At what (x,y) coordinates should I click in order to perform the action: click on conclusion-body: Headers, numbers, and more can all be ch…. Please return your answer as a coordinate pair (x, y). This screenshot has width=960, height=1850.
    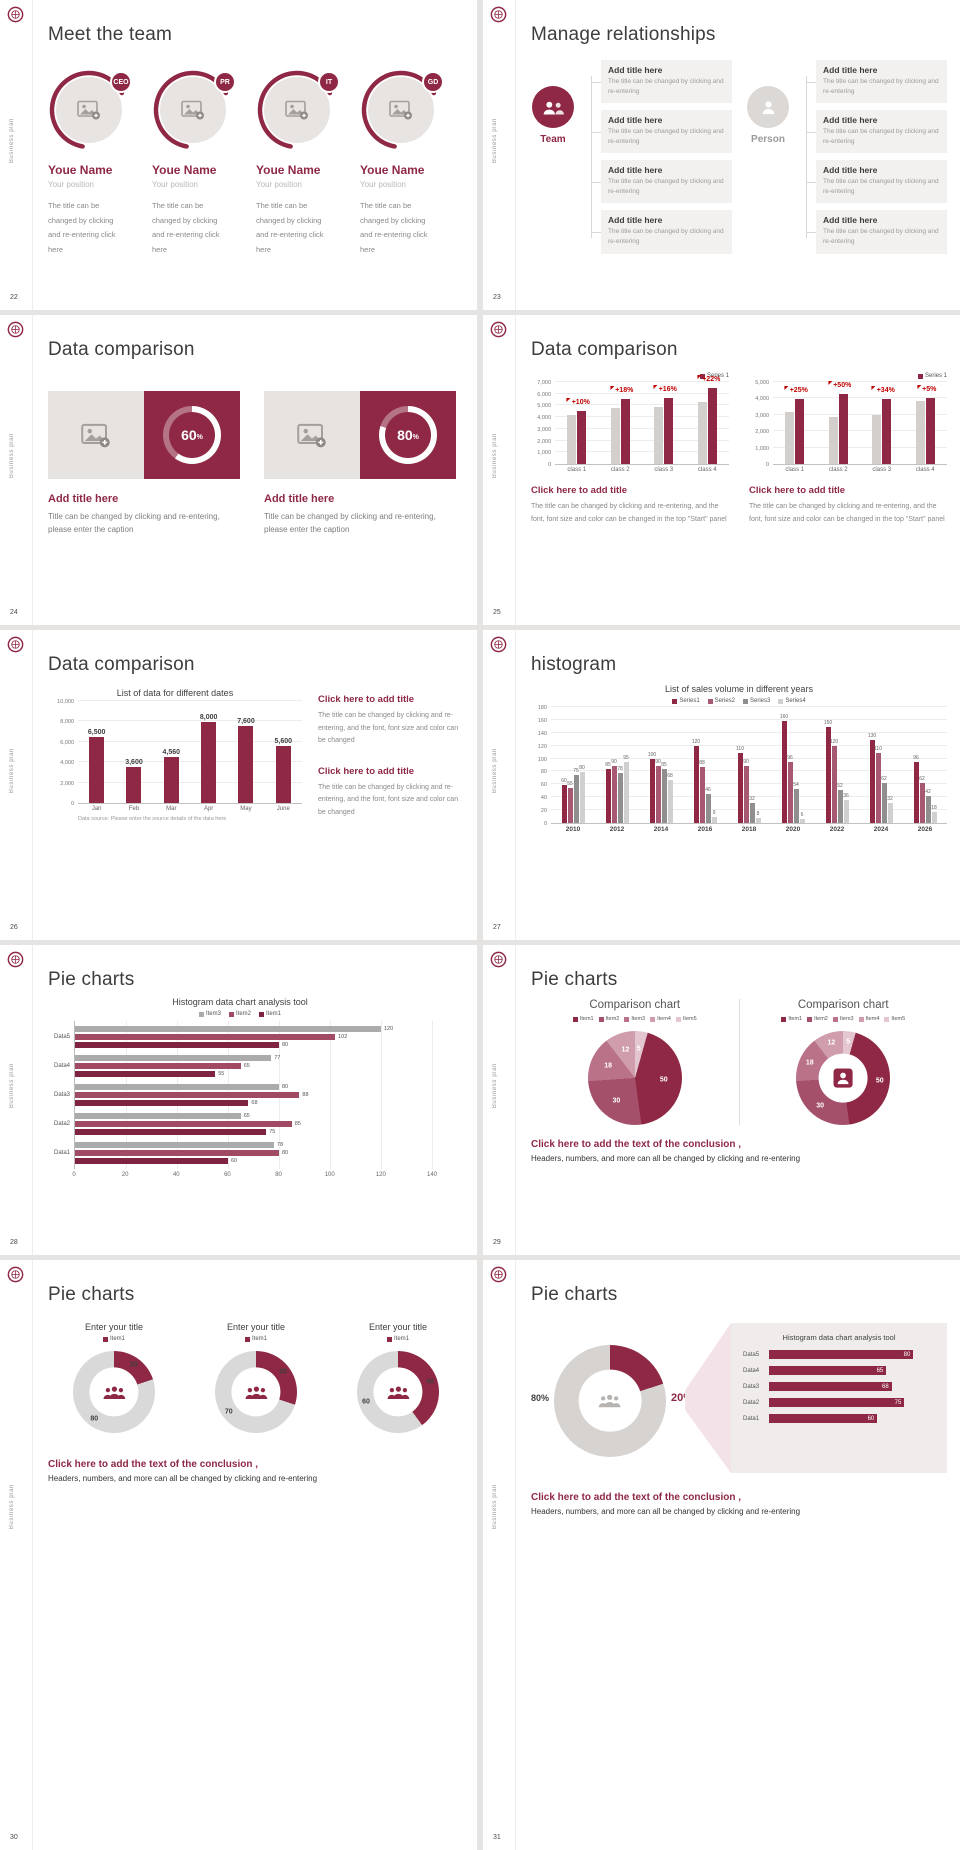
    Looking at the image, I should click on (666, 1158).